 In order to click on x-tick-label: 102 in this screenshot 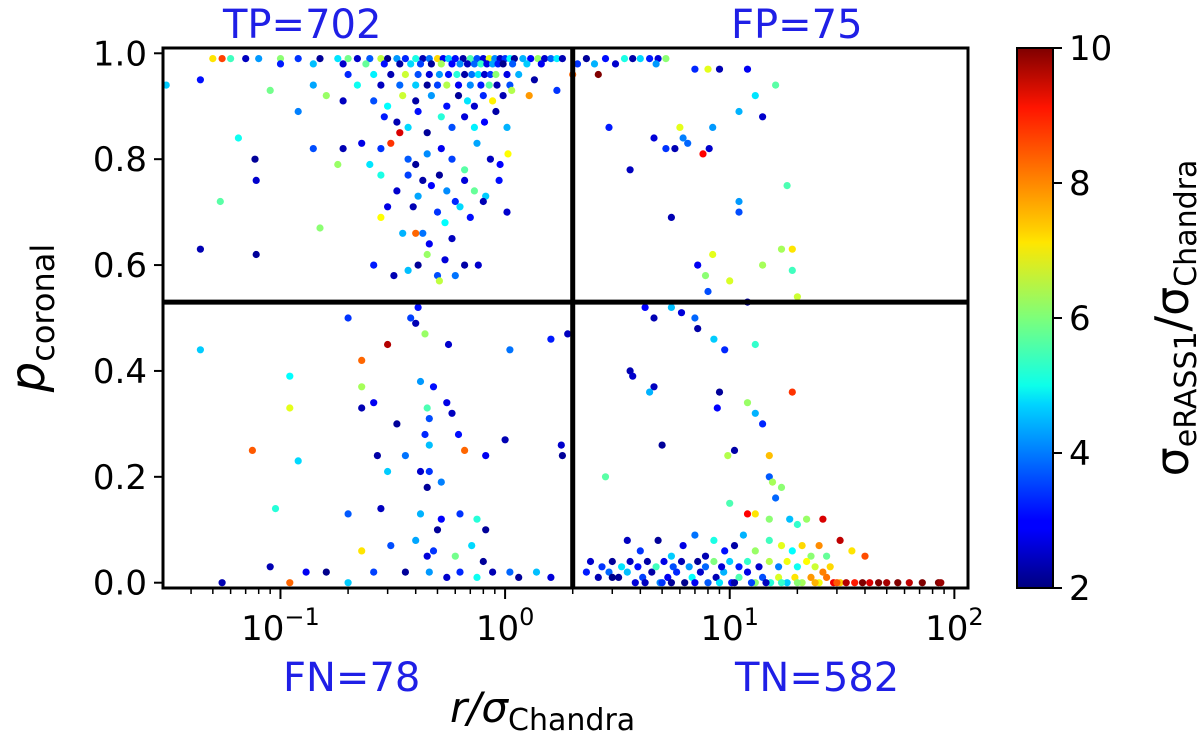, I will do `click(954, 626)`.